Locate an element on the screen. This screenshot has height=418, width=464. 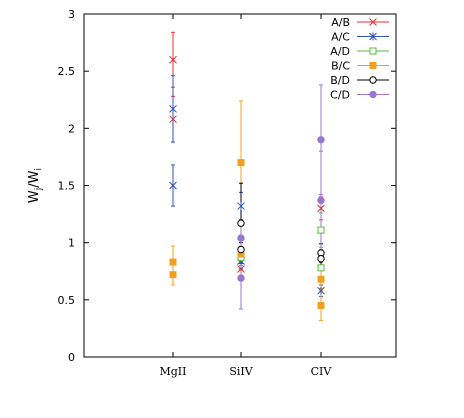
y-axis-label: Wj/Wi is located at coordinates (35, 185).